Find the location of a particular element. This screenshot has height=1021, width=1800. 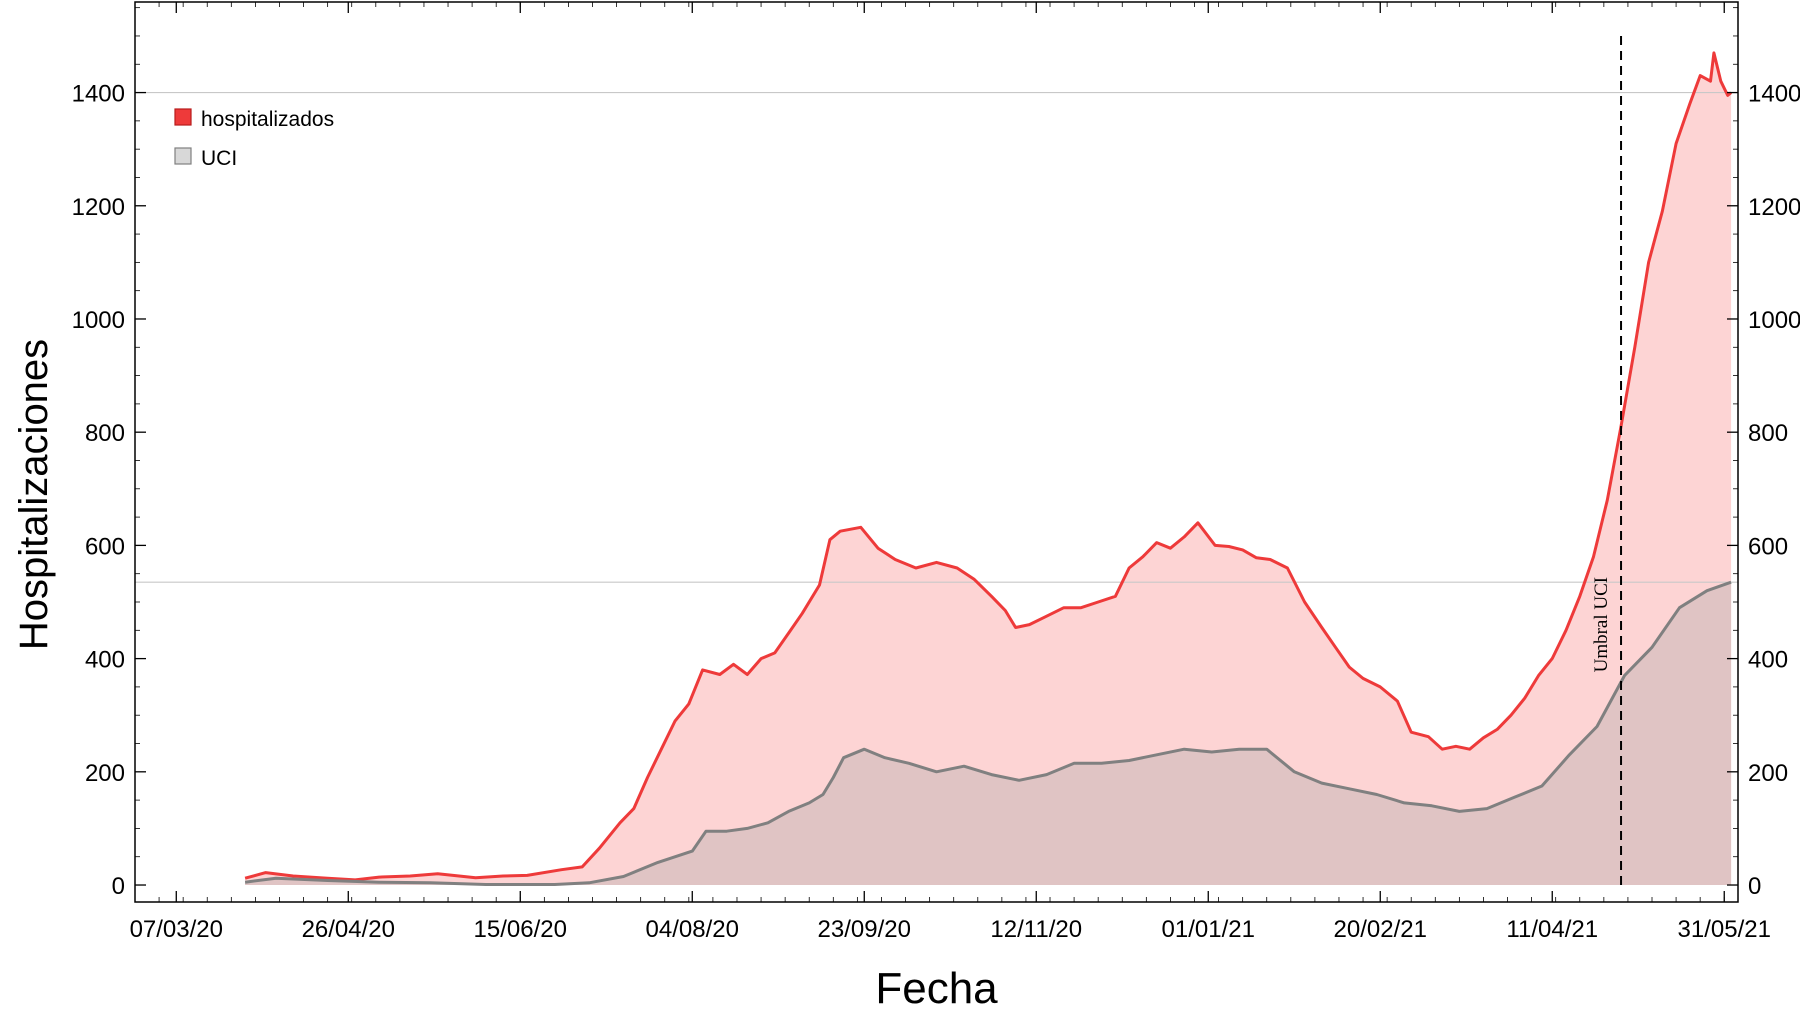

y-tick-label-right: 1200 is located at coordinates (1774, 207).